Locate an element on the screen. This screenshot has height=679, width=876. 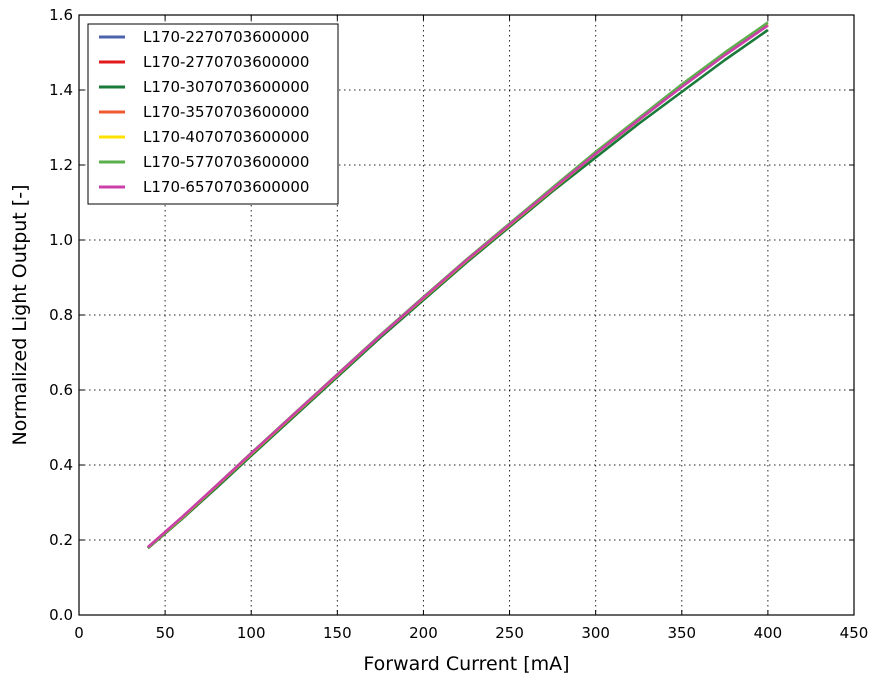
x-tick-label: 400 is located at coordinates (768, 633).